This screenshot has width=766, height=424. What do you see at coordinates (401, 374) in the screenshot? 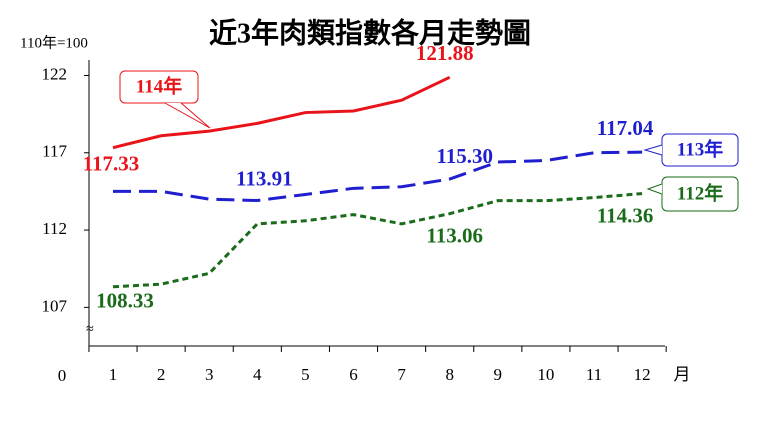
I see `x-tick-label: 7` at bounding box center [401, 374].